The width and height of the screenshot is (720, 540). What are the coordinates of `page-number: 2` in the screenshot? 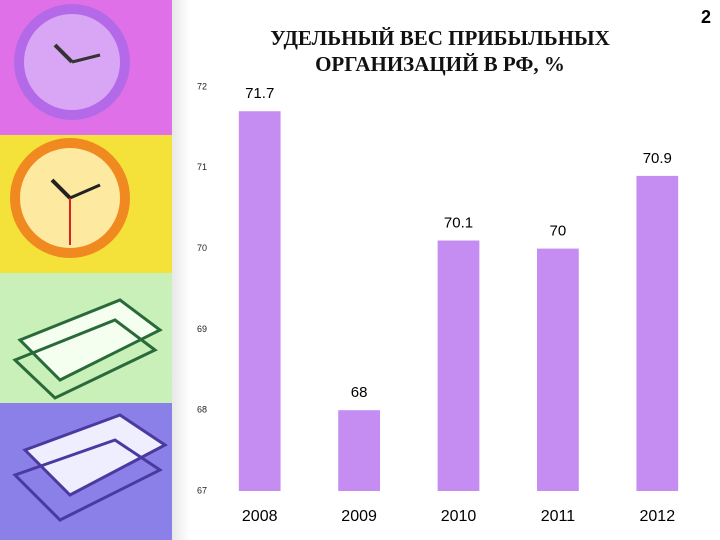 It's located at (706, 17).